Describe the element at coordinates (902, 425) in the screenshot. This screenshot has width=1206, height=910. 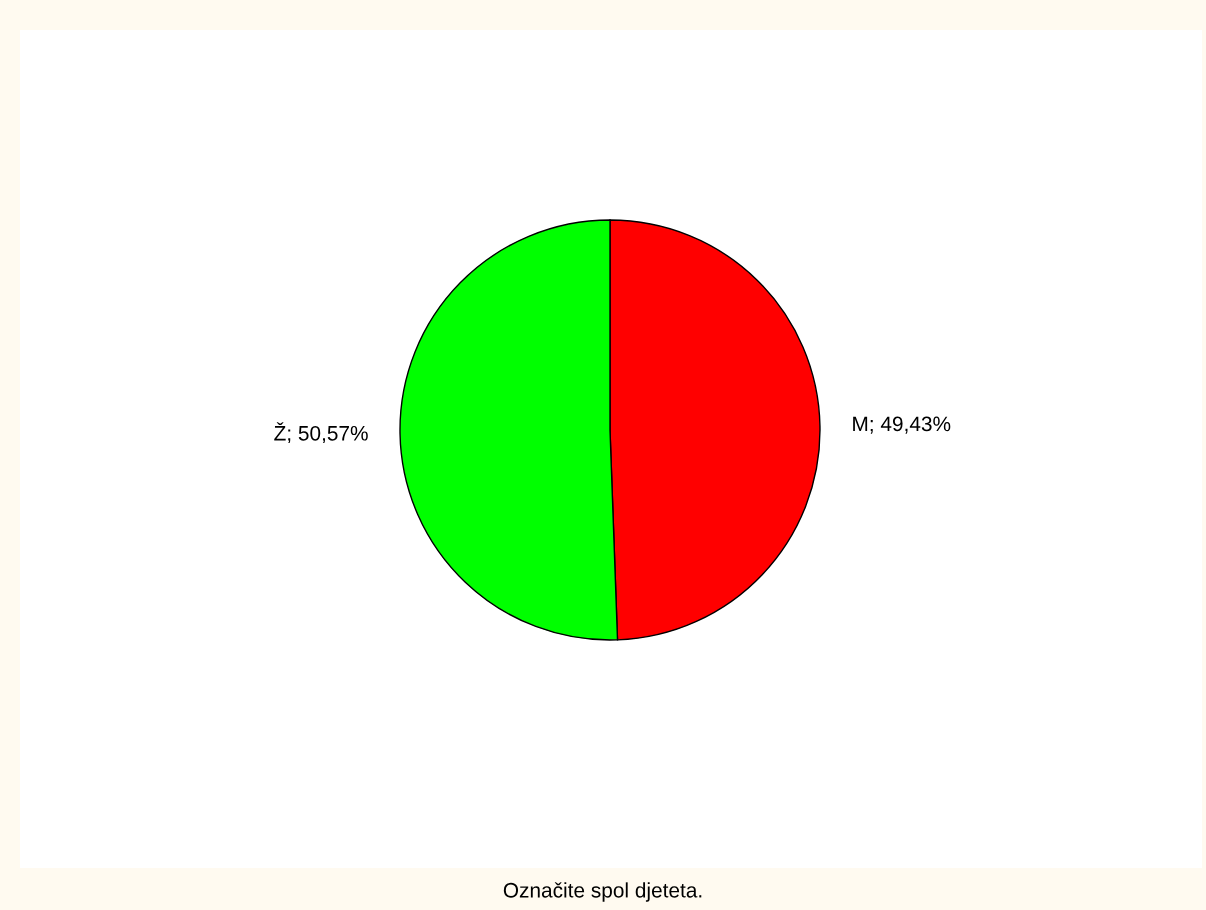
I see `slice-label: M; 49,43%` at that location.